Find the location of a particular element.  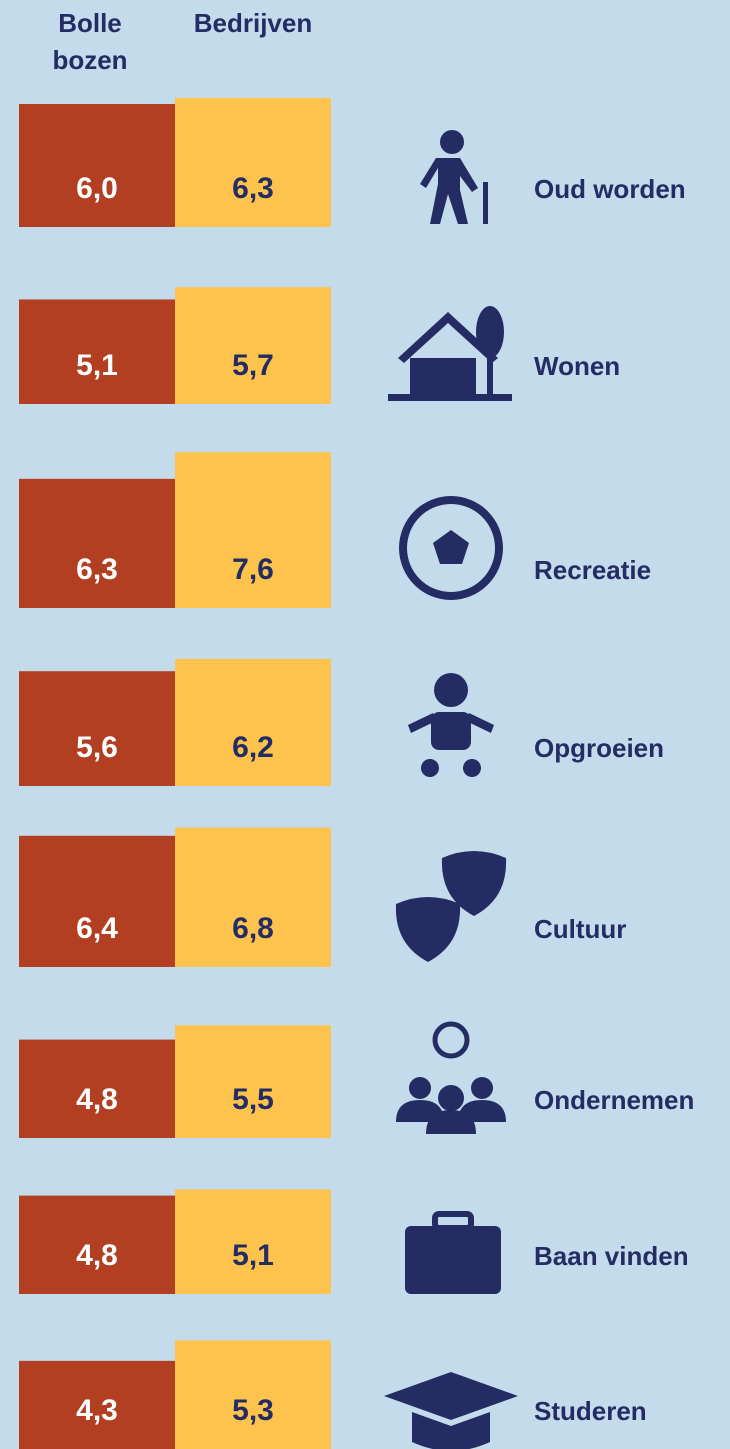

value-label: 6,2 is located at coordinates (253, 747).